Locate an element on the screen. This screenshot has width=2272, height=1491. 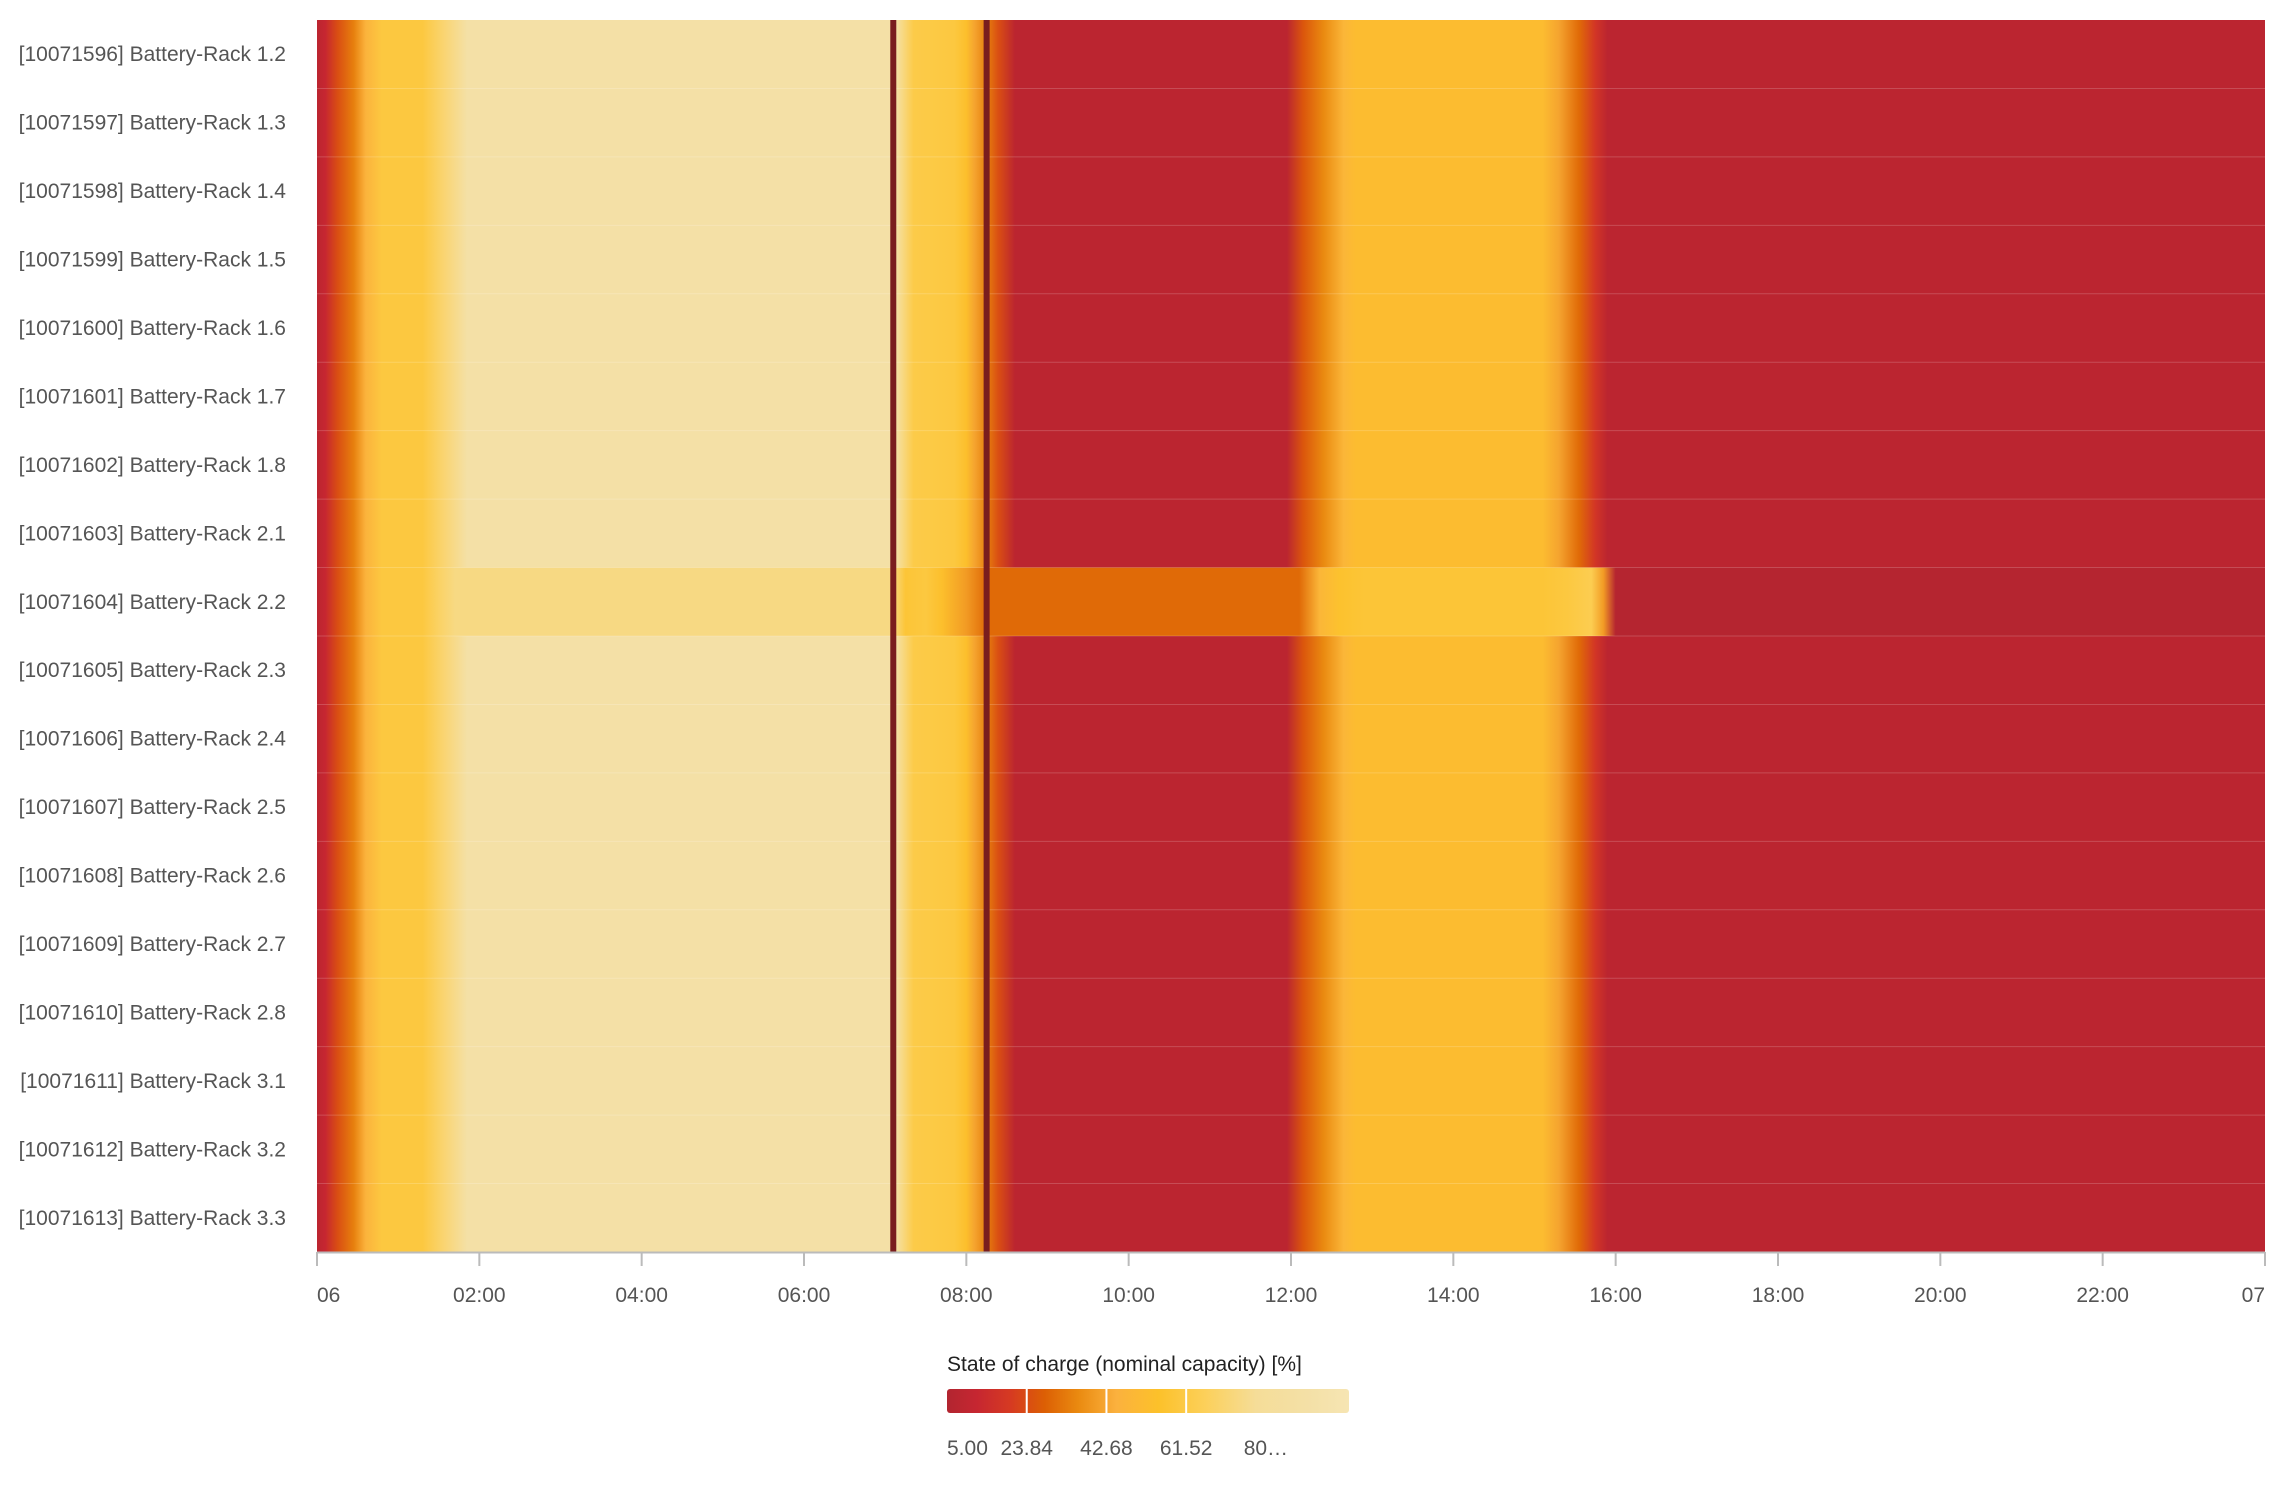
x-tick-label: 04:00 is located at coordinates (641, 1295).